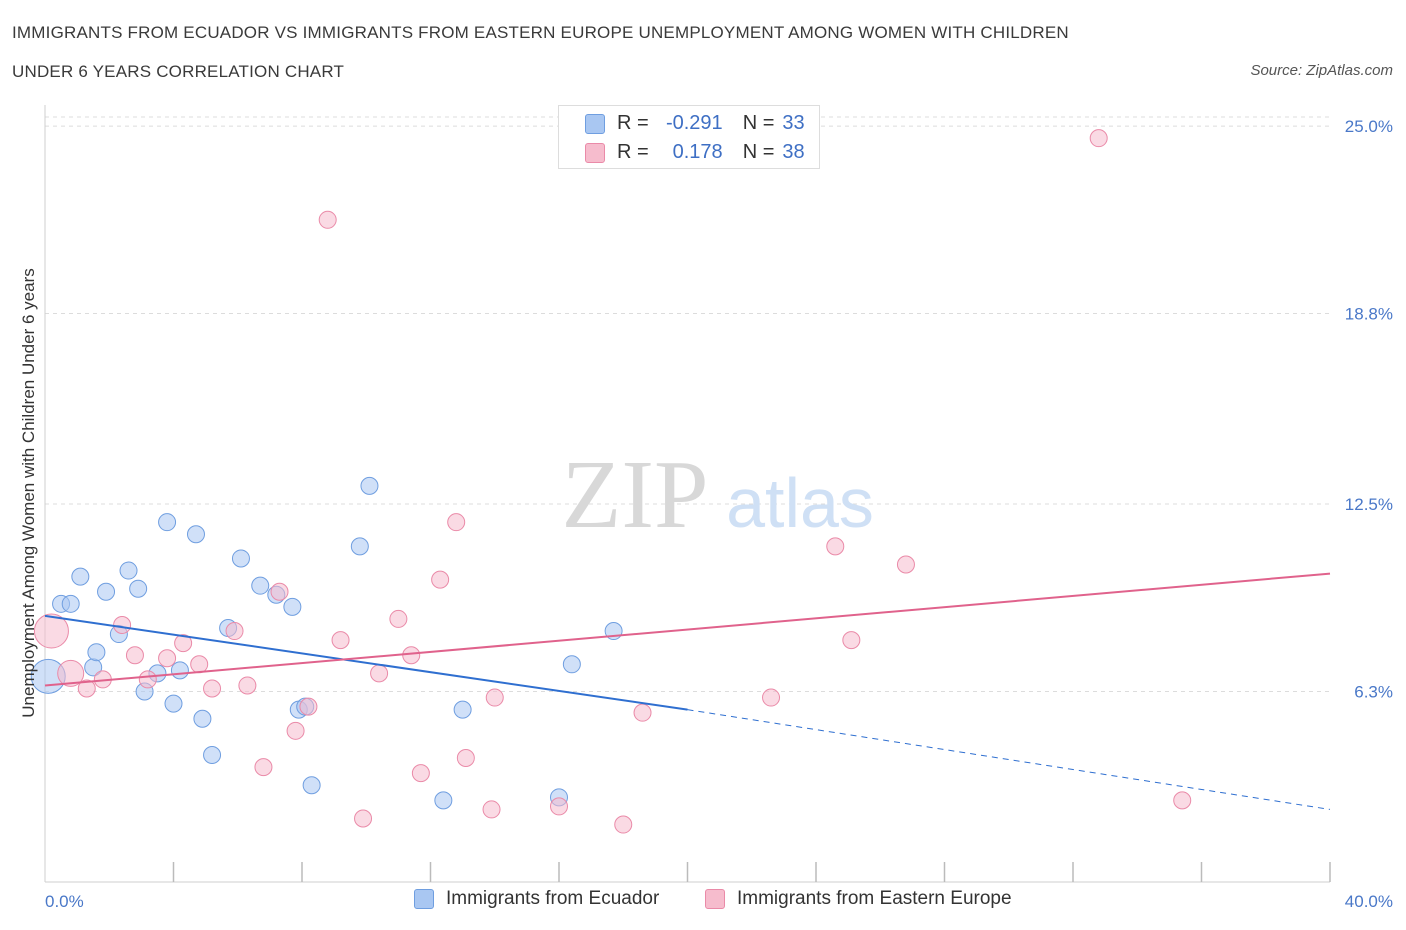 The width and height of the screenshot is (1406, 930). What do you see at coordinates (793, 123) in the screenshot?
I see `n-value-ecuador: 33` at bounding box center [793, 123].